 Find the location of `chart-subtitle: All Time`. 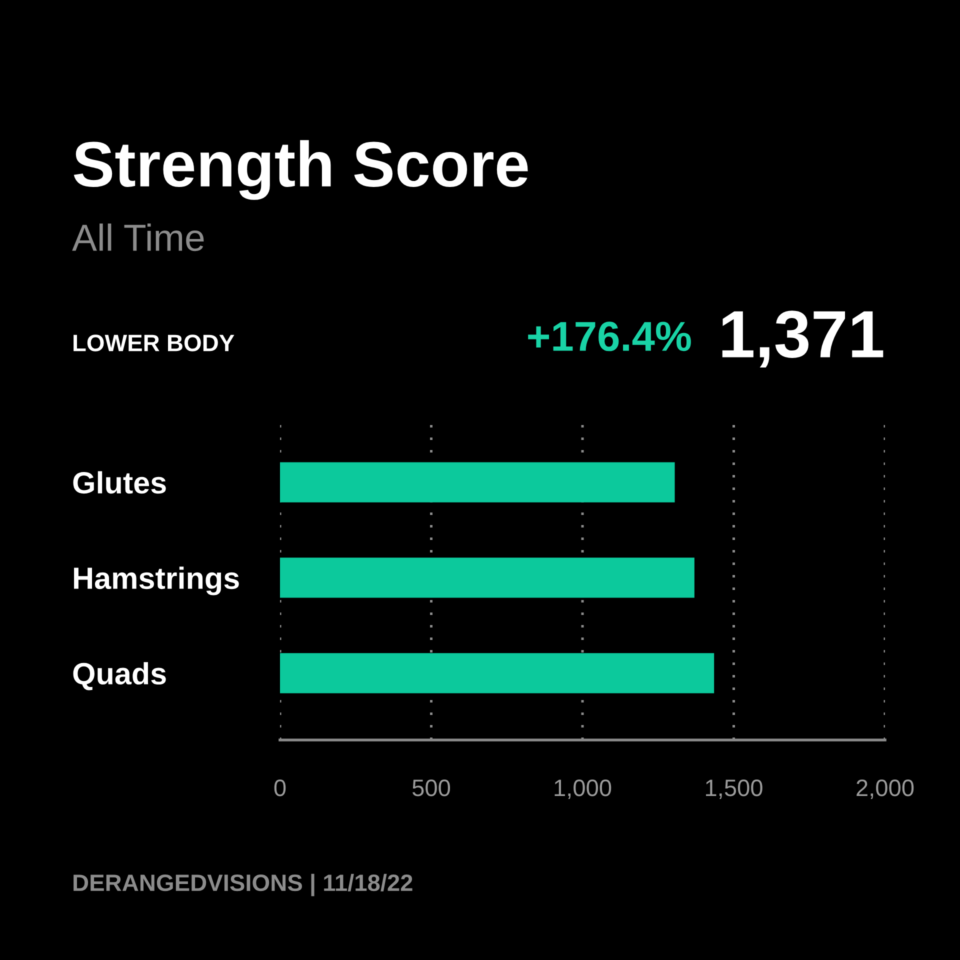

chart-subtitle: All Time is located at coordinates (138, 238).